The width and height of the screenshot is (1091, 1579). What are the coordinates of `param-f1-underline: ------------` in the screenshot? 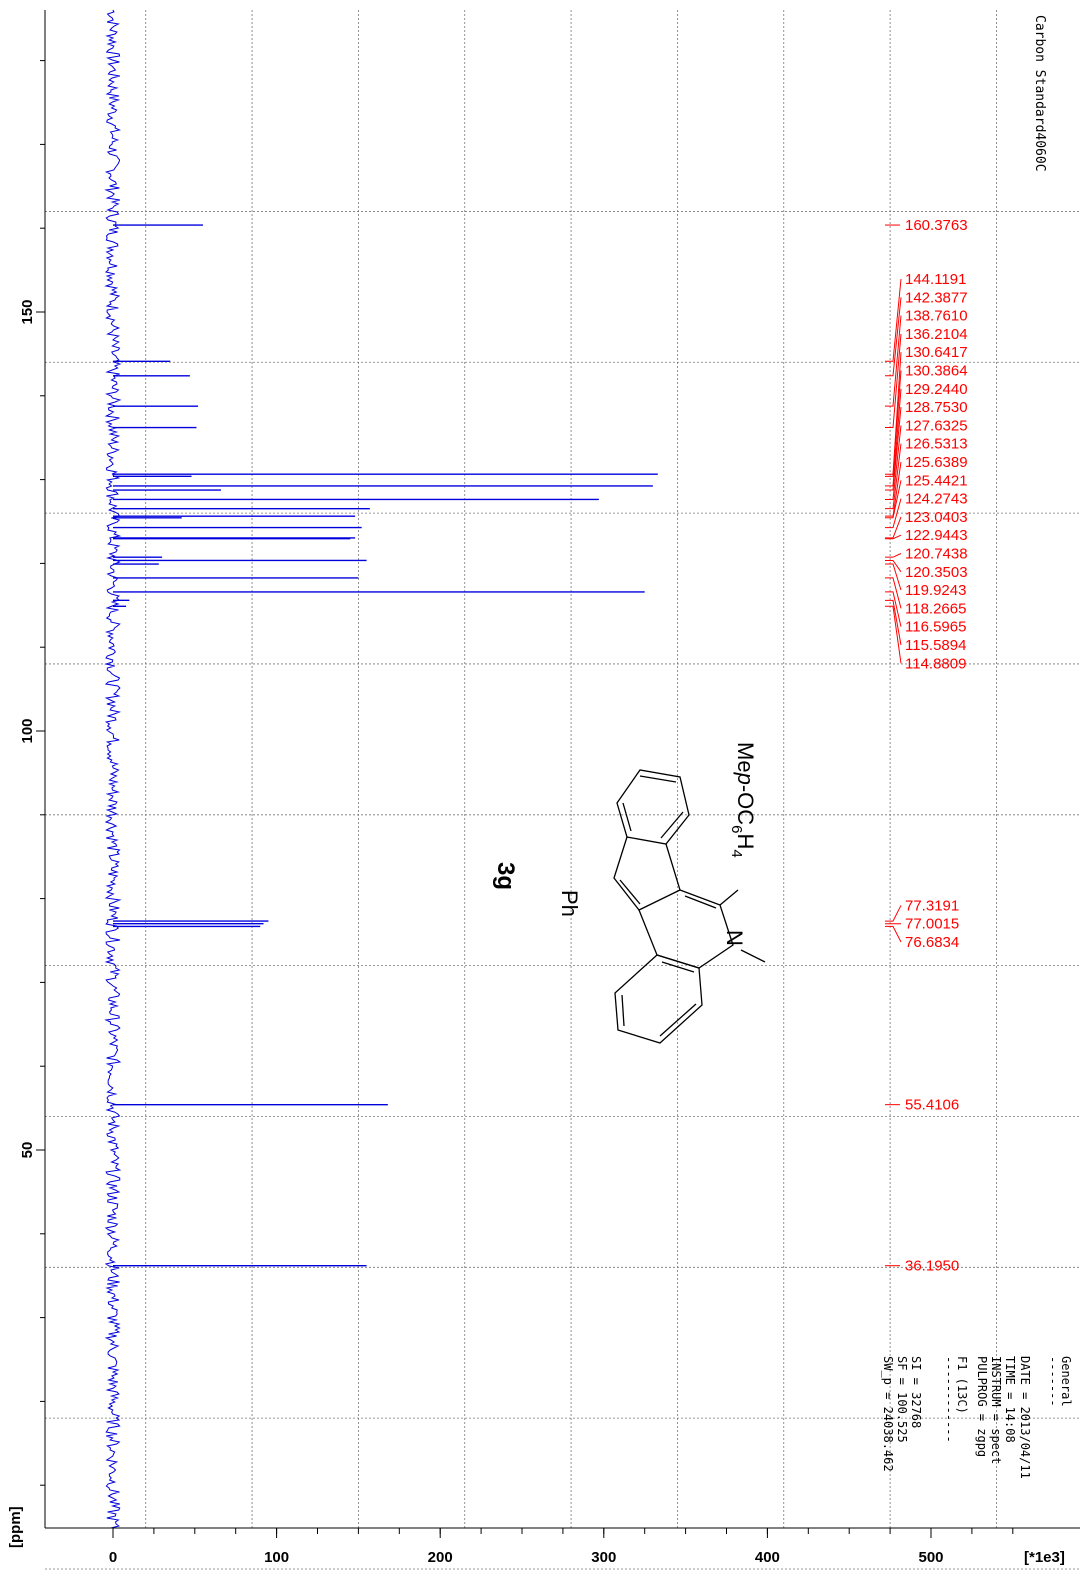 It's located at (949, 1399).